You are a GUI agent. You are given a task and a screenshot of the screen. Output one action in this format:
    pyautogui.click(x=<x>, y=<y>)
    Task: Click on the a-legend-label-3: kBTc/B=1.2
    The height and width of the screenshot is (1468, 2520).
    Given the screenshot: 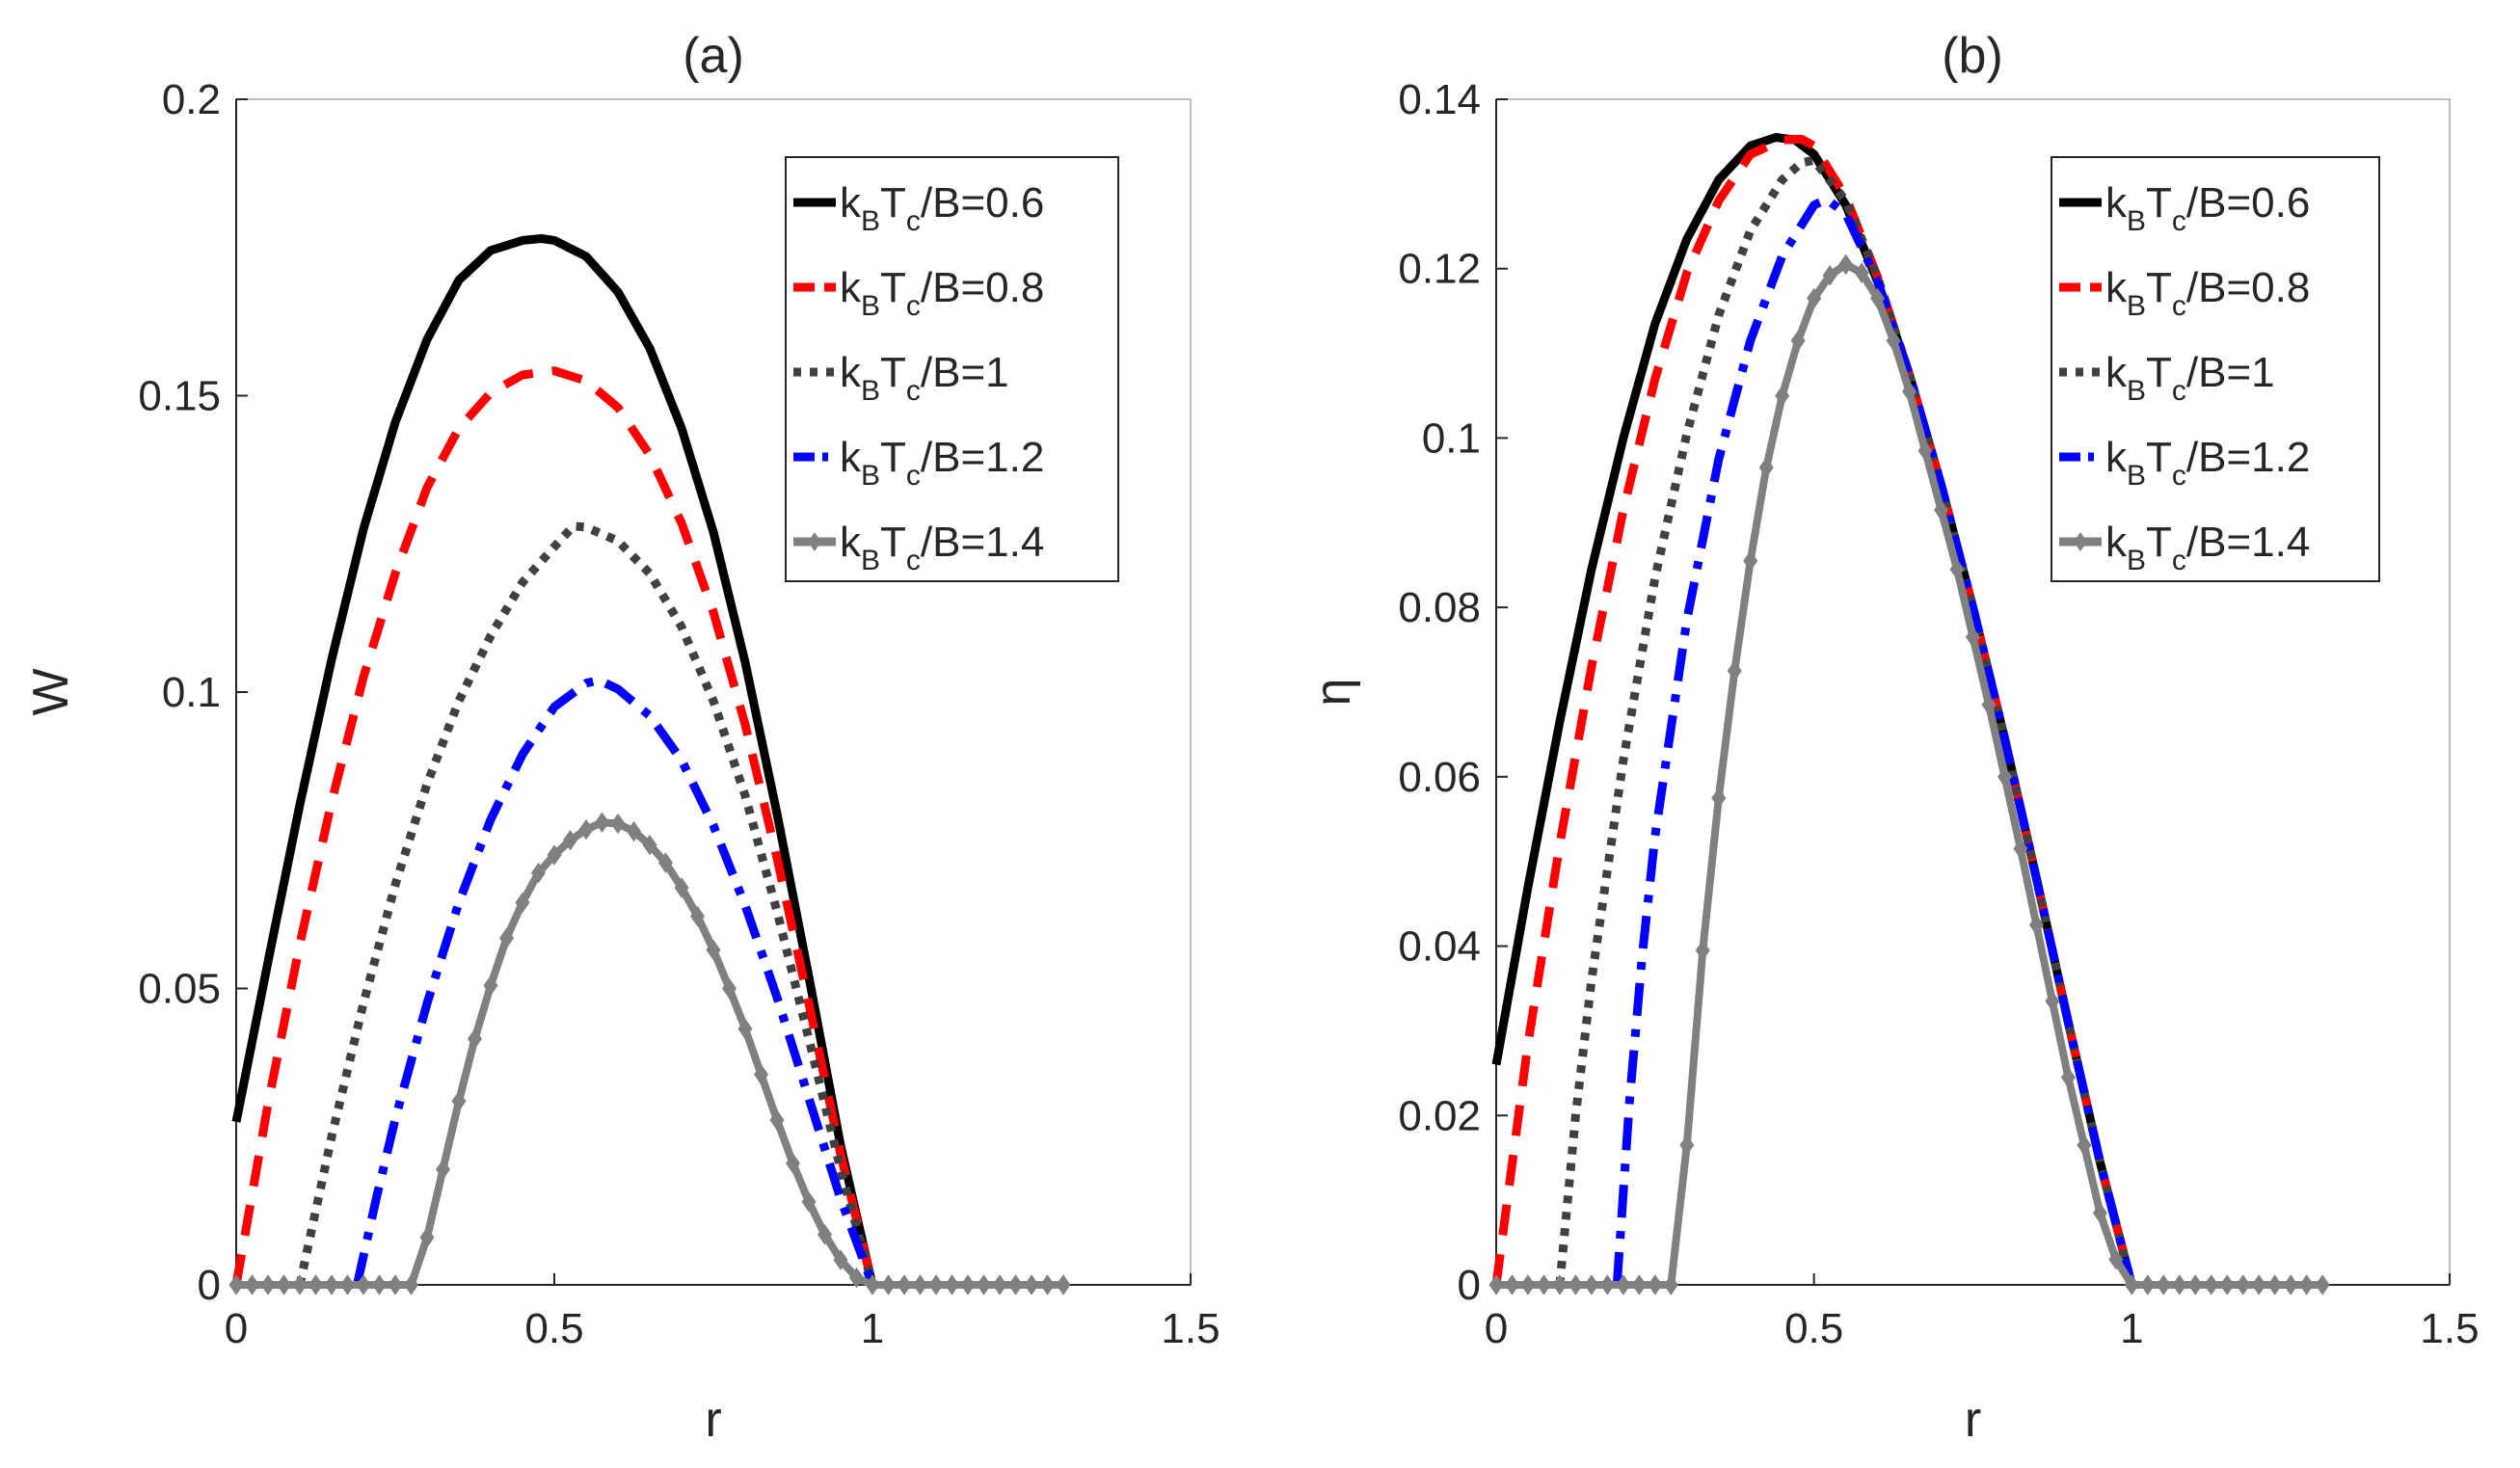 What is the action you would take?
    pyautogui.click(x=942, y=463)
    